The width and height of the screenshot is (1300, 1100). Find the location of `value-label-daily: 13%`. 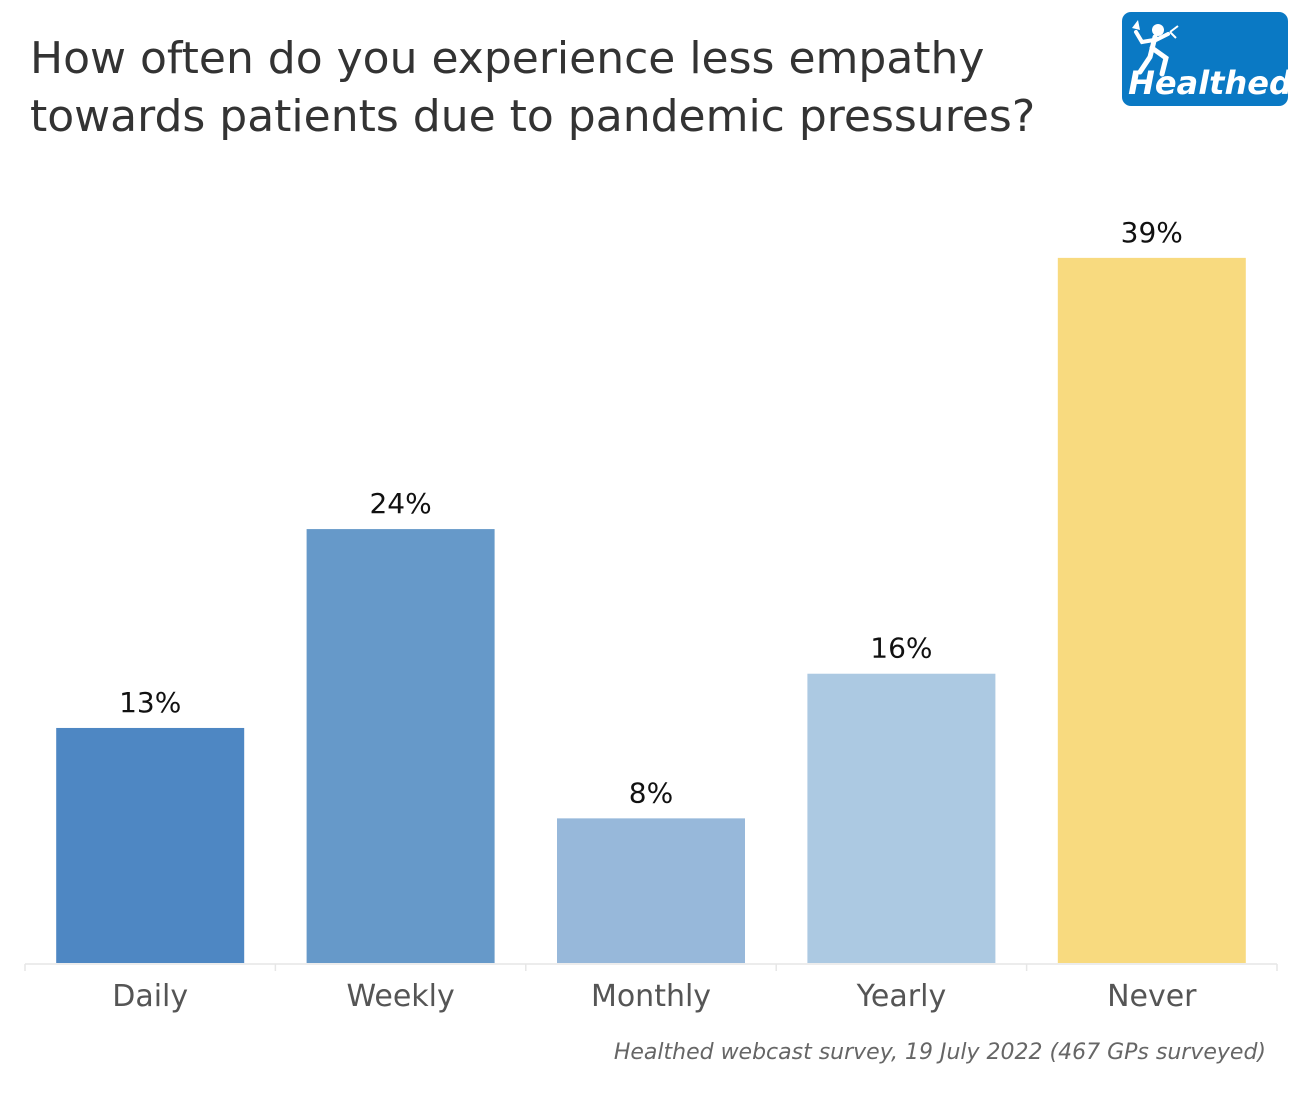

value-label-daily: 13% is located at coordinates (150, 702).